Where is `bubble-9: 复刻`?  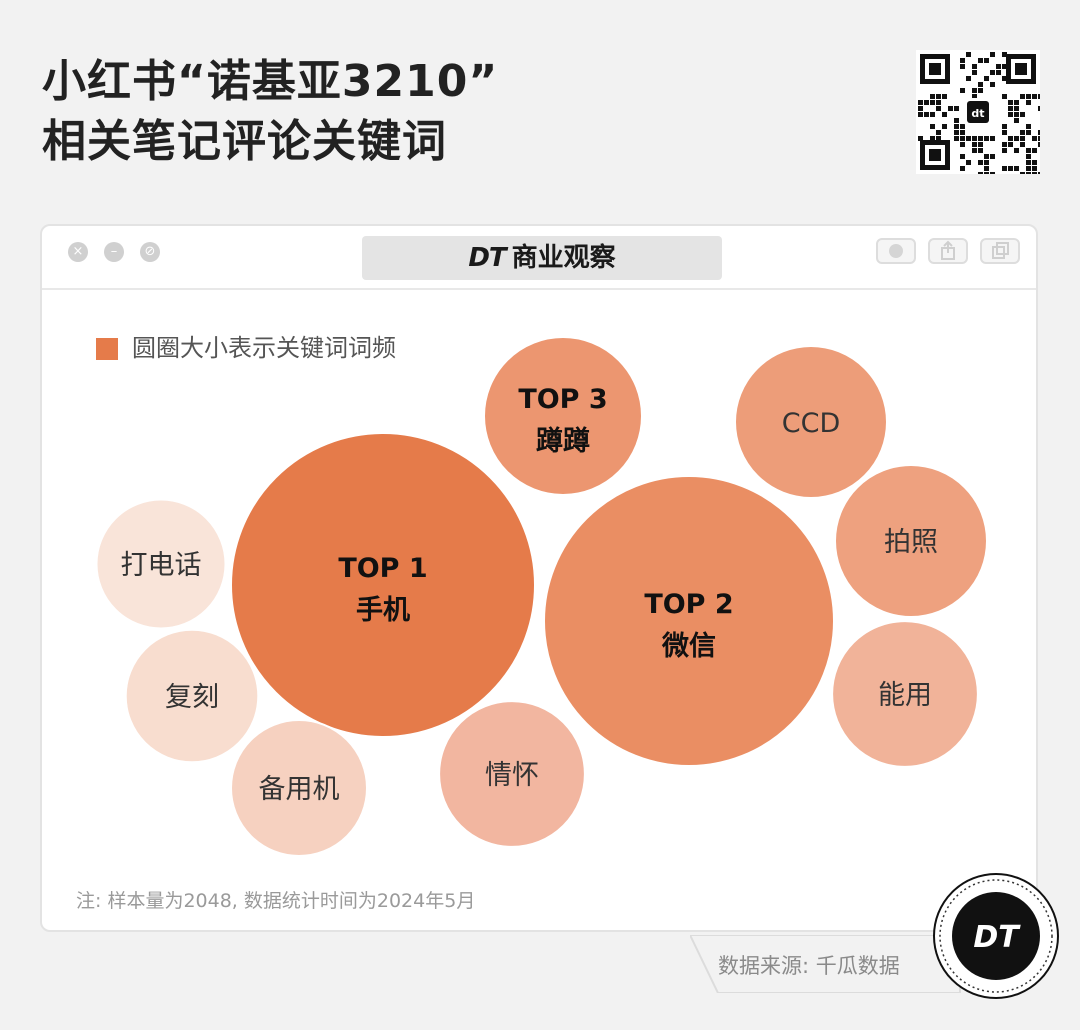 bubble-9: 复刻 is located at coordinates (192, 696).